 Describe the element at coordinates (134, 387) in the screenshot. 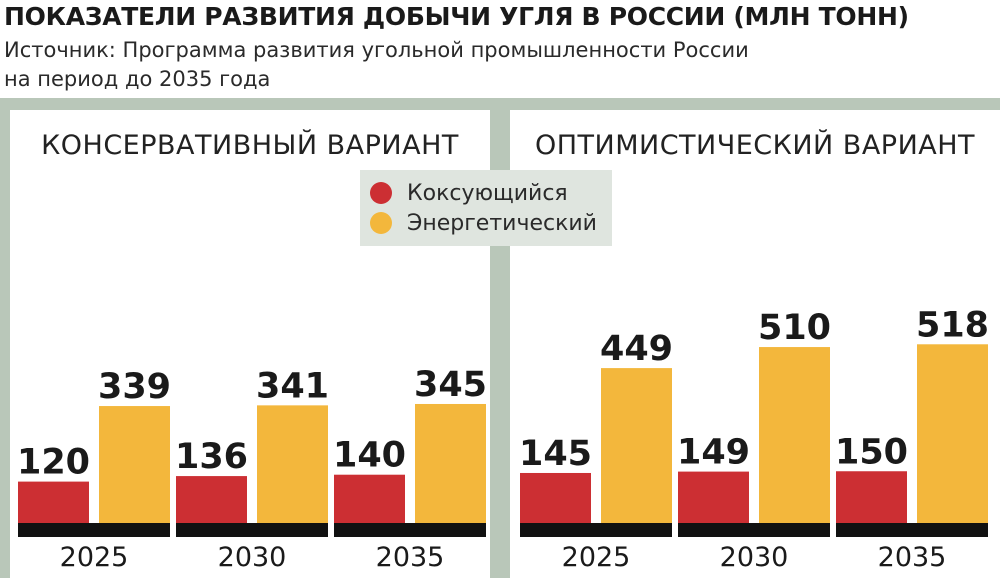

I see `data-label-energy-2025-chart1: 339` at that location.